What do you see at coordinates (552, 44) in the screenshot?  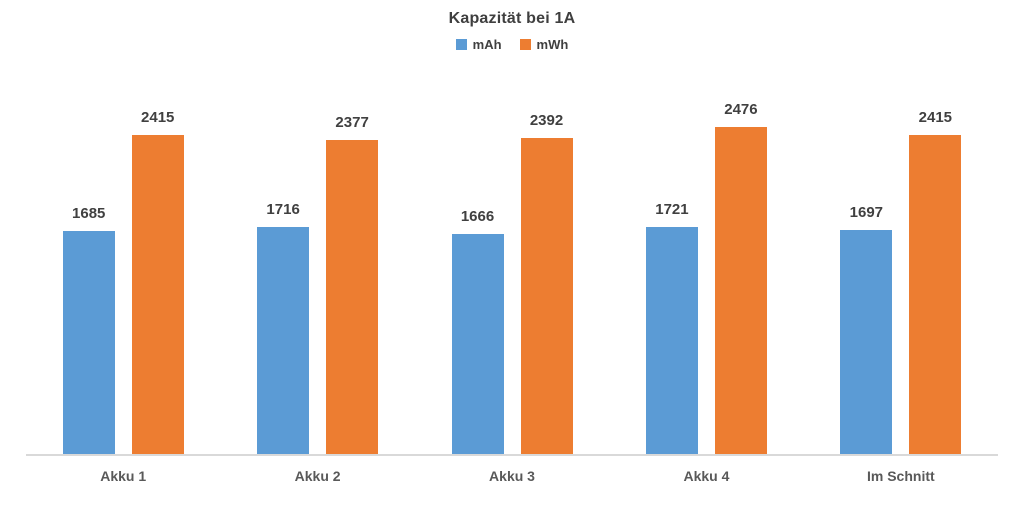 I see `legend-label: mWh` at bounding box center [552, 44].